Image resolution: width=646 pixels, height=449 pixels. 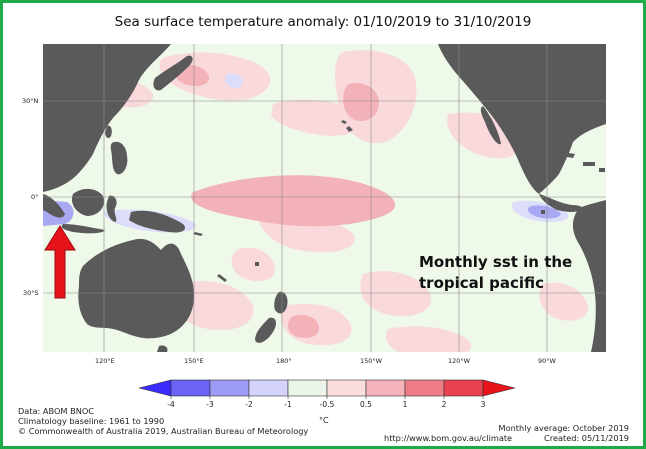 What do you see at coordinates (249, 404) in the screenshot?
I see `colorbar-tick-label: -2` at bounding box center [249, 404].